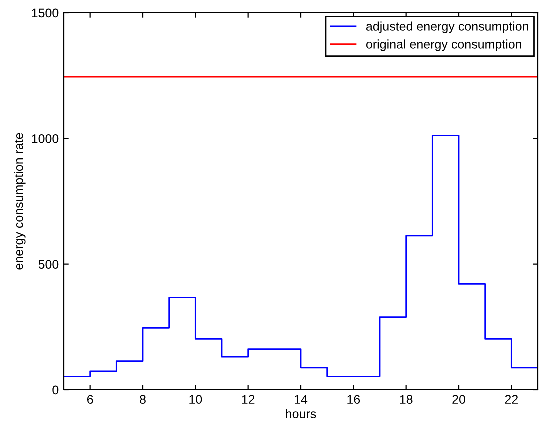 Image resolution: width=541 pixels, height=428 pixels. What do you see at coordinates (143, 399) in the screenshot?
I see `x-tick-label: 8` at bounding box center [143, 399].